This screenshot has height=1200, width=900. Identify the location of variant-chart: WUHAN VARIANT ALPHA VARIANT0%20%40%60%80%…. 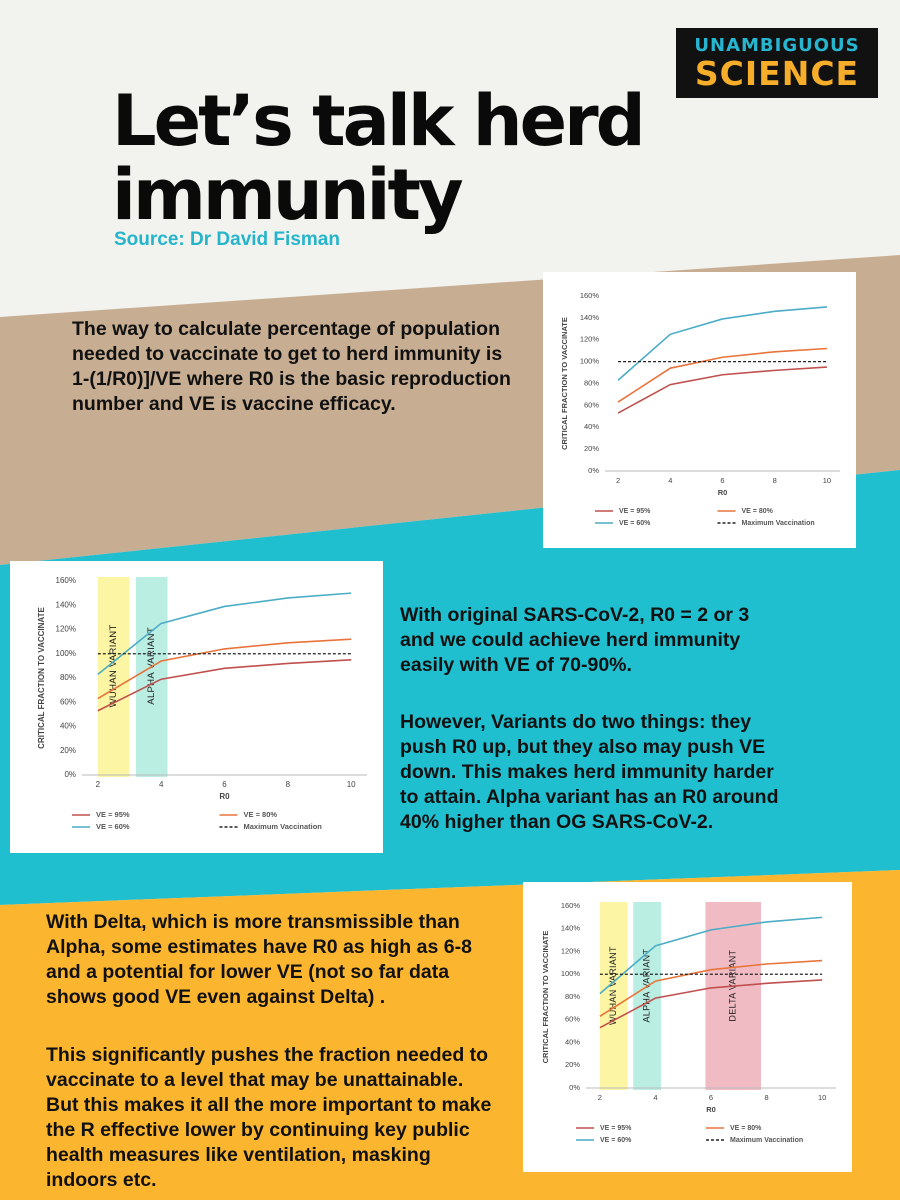
(202, 703).